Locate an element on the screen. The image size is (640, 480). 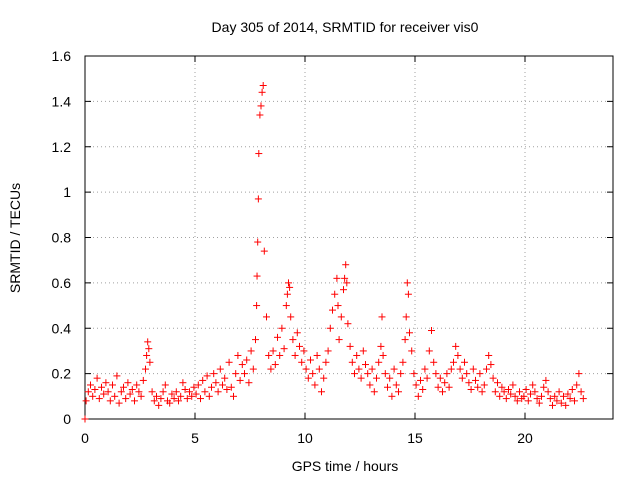
y-tick-label: 1.2 is located at coordinates (62, 147).